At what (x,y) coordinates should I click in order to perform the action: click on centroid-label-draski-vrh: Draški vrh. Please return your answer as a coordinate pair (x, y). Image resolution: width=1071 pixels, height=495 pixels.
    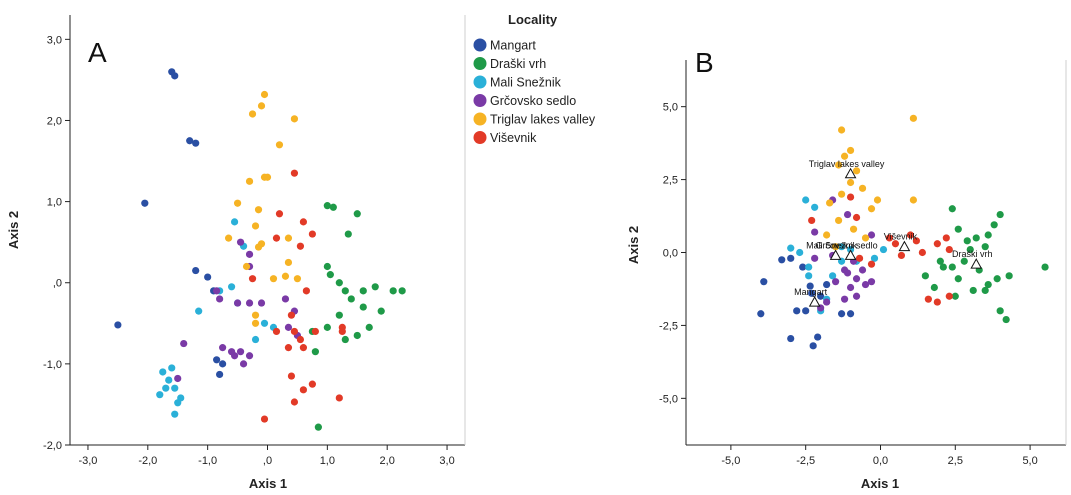
    Looking at the image, I should click on (972, 254).